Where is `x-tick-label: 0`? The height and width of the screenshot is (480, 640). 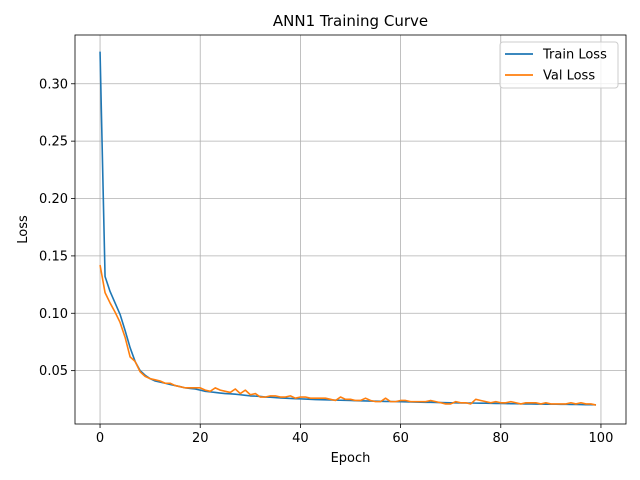
x-tick-label: 0 is located at coordinates (100, 438).